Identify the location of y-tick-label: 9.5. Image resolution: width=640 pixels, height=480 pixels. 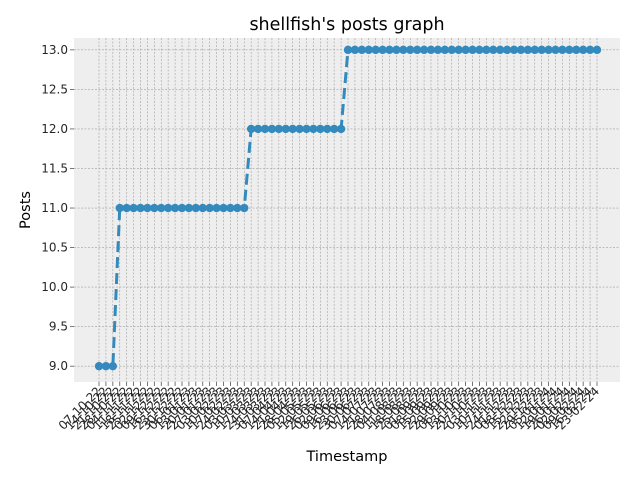
(58, 327).